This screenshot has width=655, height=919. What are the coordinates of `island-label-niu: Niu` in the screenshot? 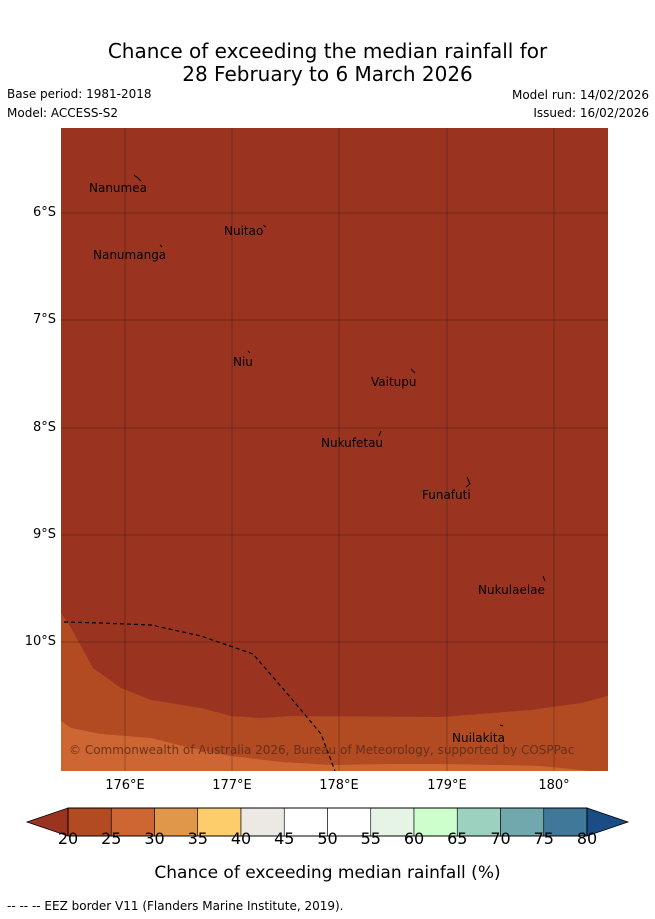 It's located at (243, 362).